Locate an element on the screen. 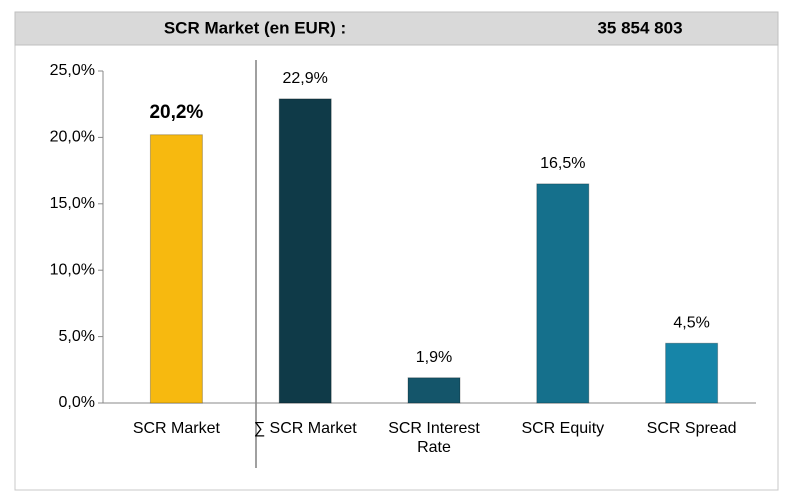  value-label: 1,9% is located at coordinates (434, 357).